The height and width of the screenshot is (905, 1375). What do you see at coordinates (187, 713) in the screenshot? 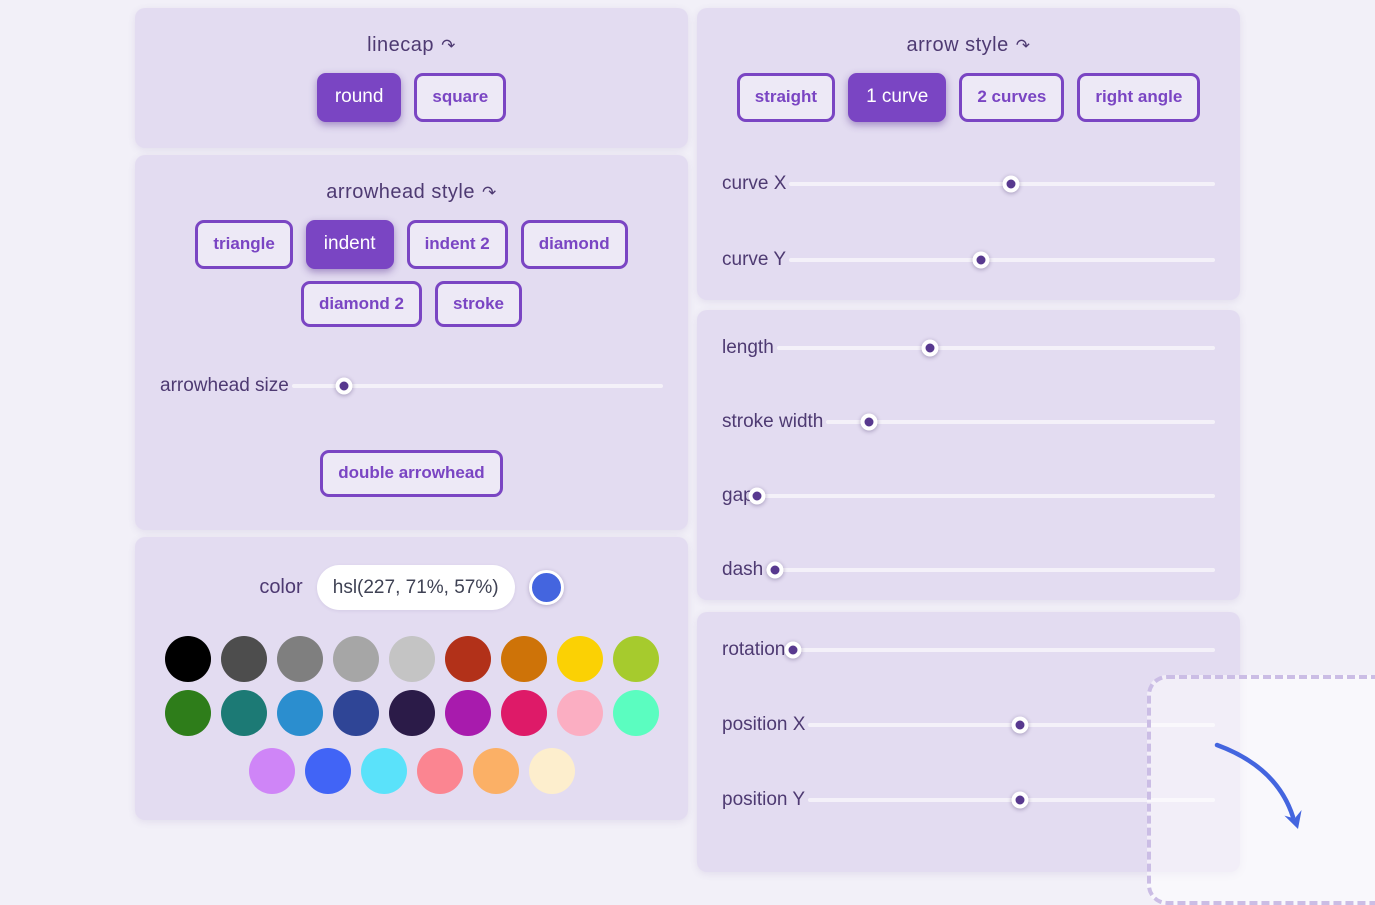
I see `color-swatch-green` at bounding box center [187, 713].